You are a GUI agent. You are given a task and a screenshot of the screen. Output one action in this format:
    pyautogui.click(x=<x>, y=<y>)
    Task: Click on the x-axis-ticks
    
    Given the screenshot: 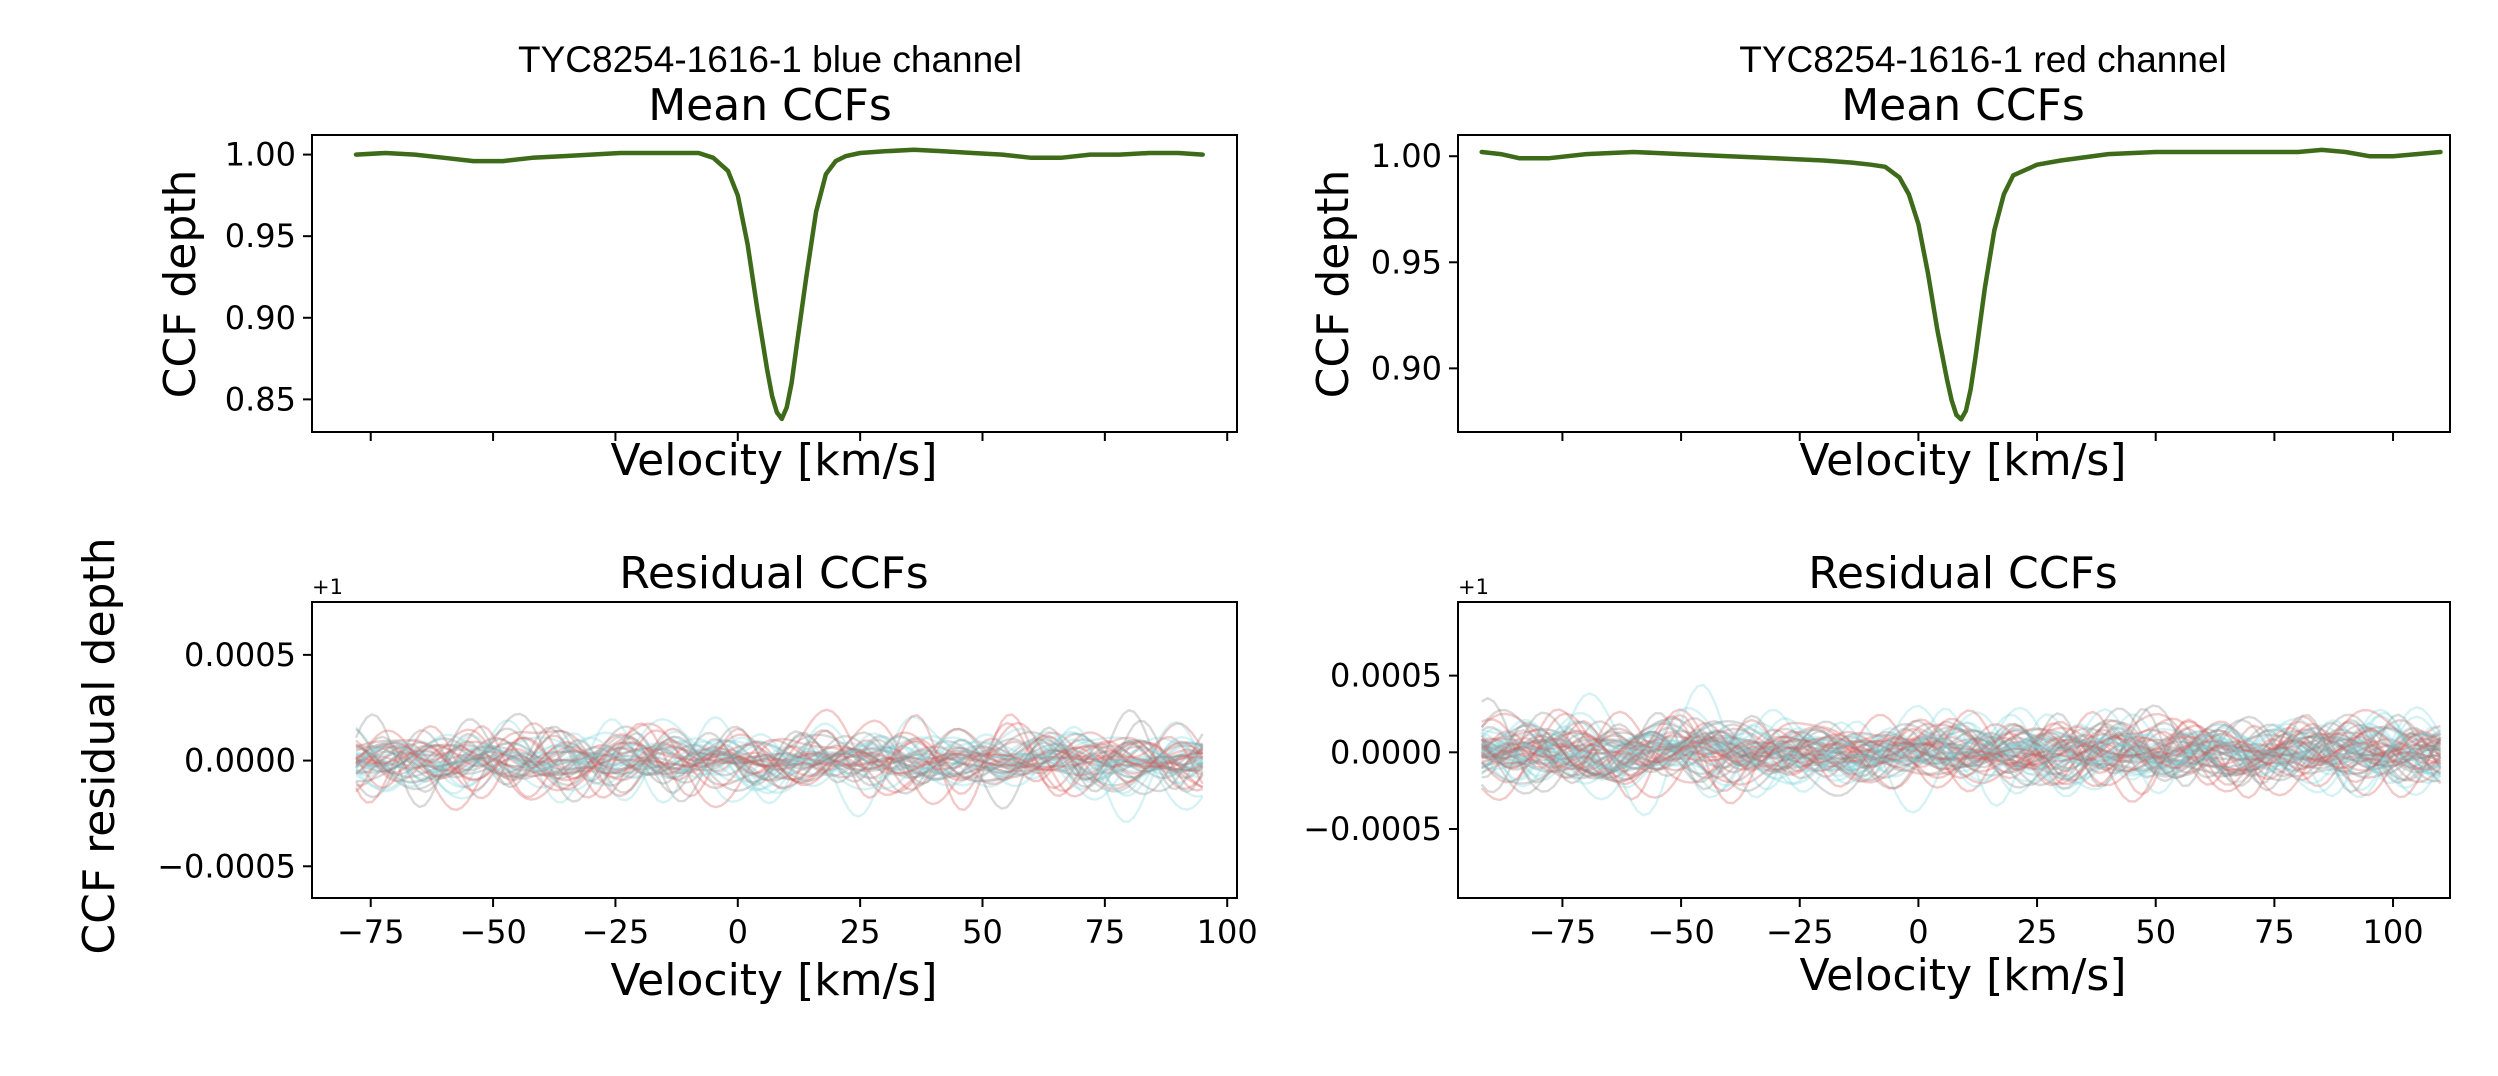 What is the action you would take?
    pyautogui.click(x=799, y=436)
    